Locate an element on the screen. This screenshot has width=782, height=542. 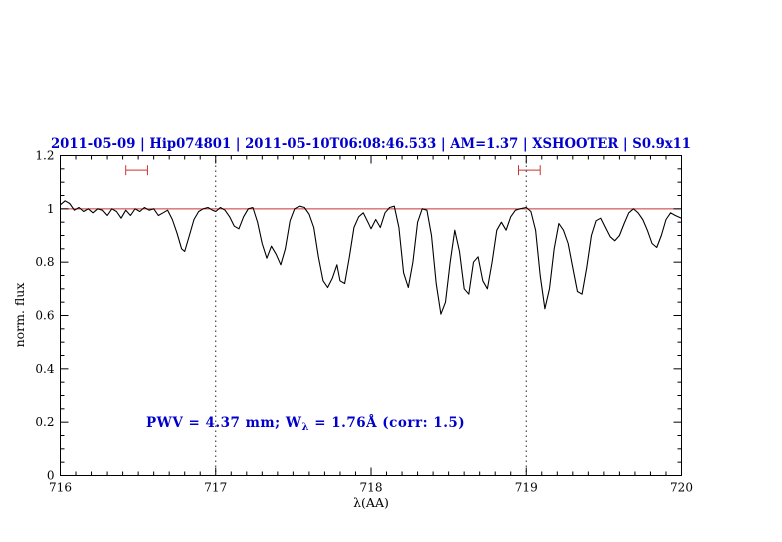
y-tick-label: 1 is located at coordinates (51, 209).